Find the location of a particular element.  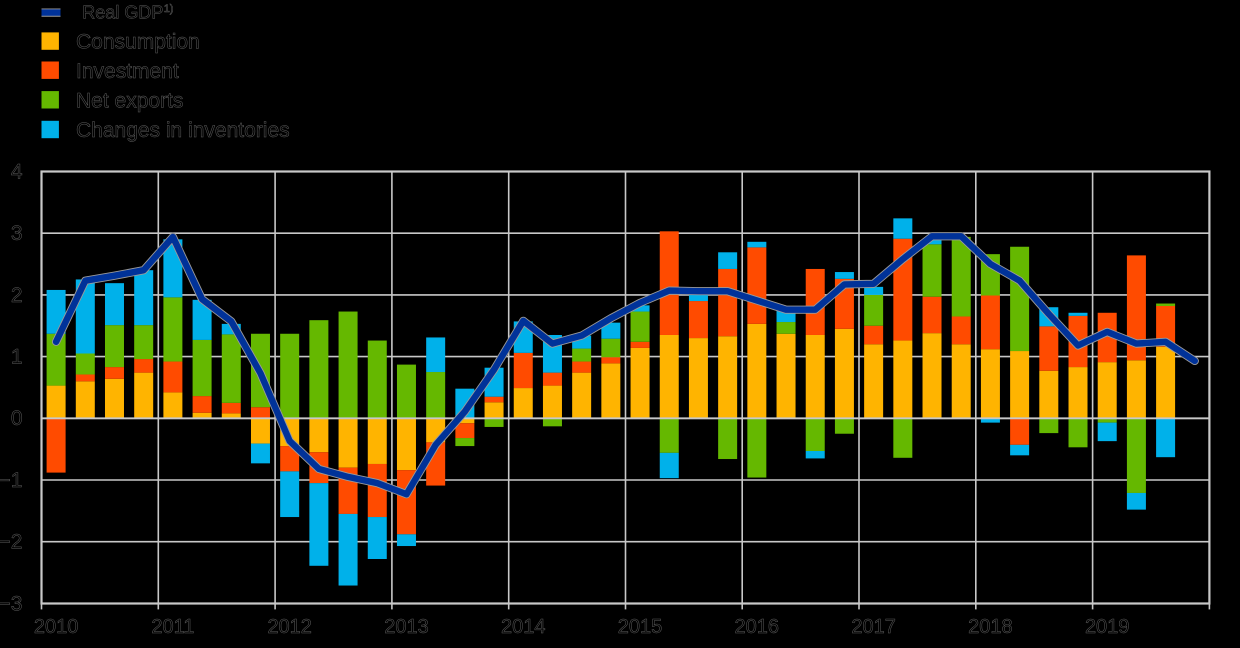

svg-text: 0 is located at coordinates (17, 418).